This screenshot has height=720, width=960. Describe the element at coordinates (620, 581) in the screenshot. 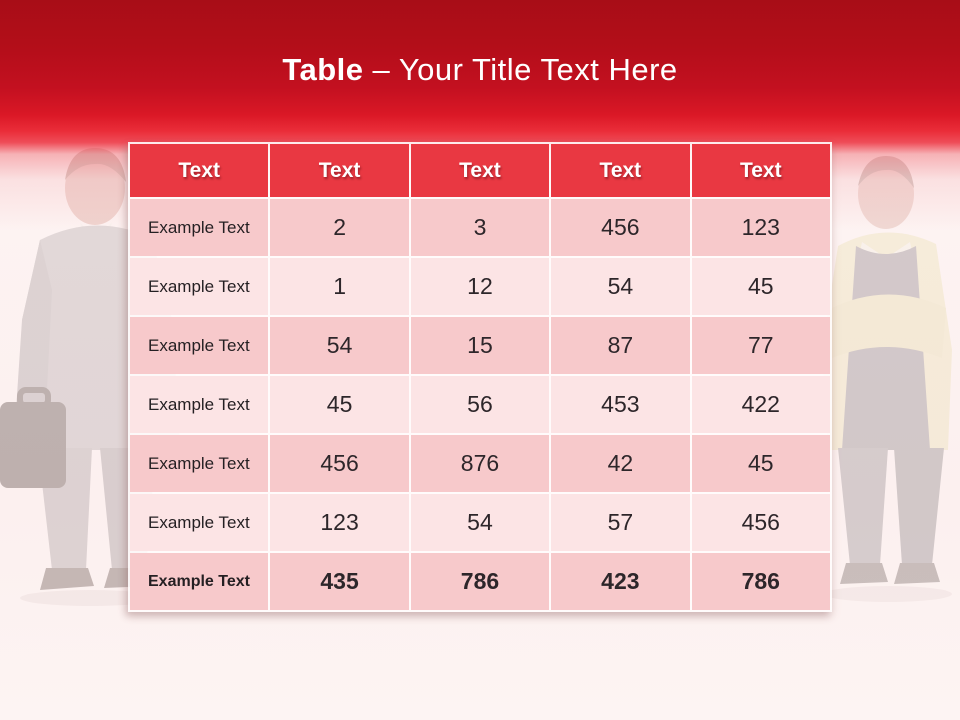

I see `cell-value: 423` at that location.